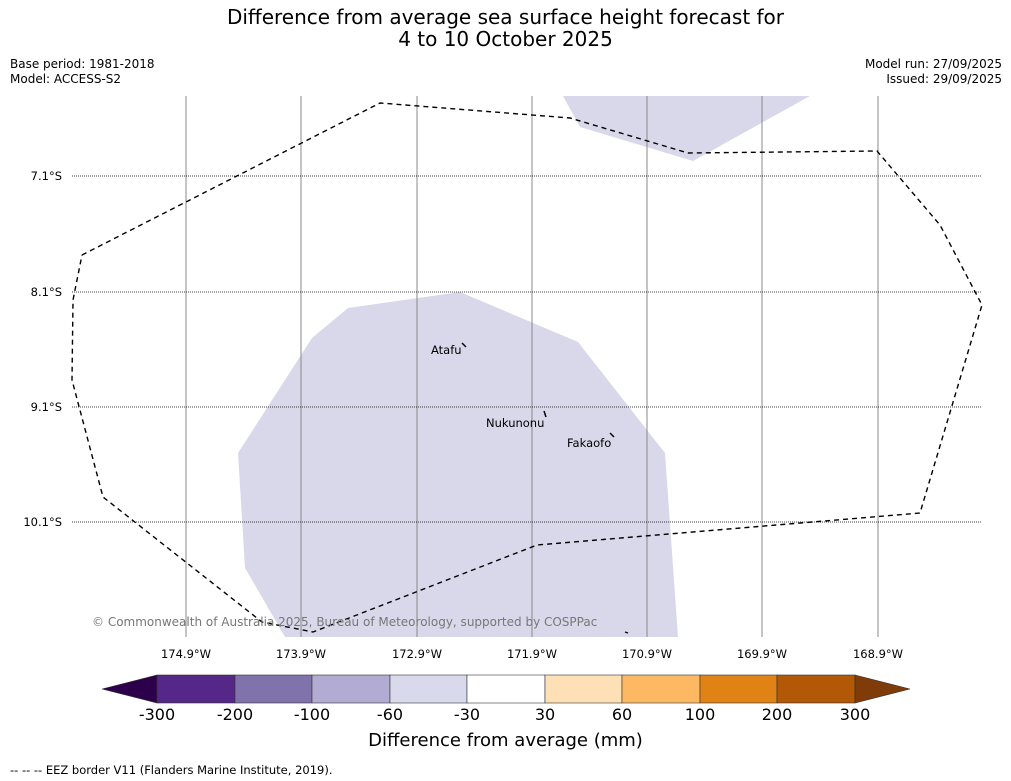 Image resolution: width=1011 pixels, height=781 pixels. Describe the element at coordinates (186, 654) in the screenshot. I see `lon-label: 174.9°W` at that location.